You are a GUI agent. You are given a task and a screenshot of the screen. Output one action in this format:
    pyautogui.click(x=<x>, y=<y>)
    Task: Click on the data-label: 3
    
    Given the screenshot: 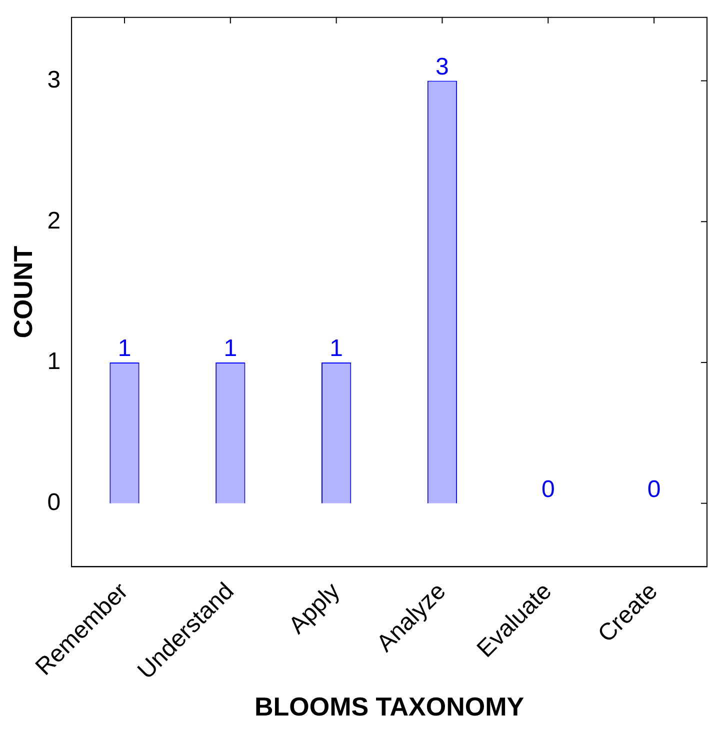 What is the action you would take?
    pyautogui.click(x=442, y=66)
    